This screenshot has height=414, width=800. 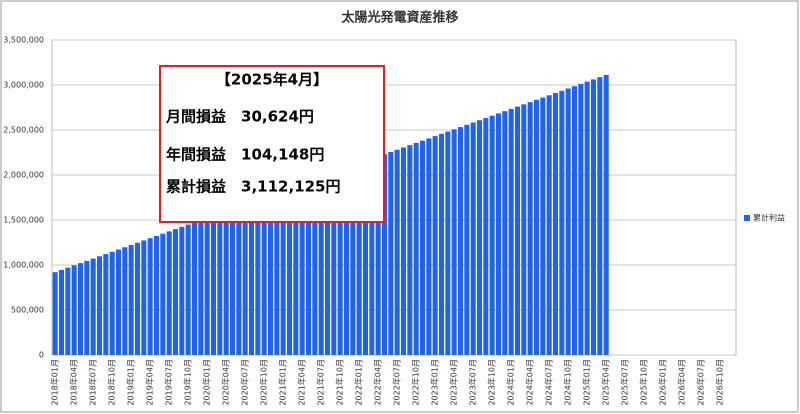 What do you see at coordinates (302, 382) in the screenshot?
I see `x-tick-label: 2021年04月` at bounding box center [302, 382].